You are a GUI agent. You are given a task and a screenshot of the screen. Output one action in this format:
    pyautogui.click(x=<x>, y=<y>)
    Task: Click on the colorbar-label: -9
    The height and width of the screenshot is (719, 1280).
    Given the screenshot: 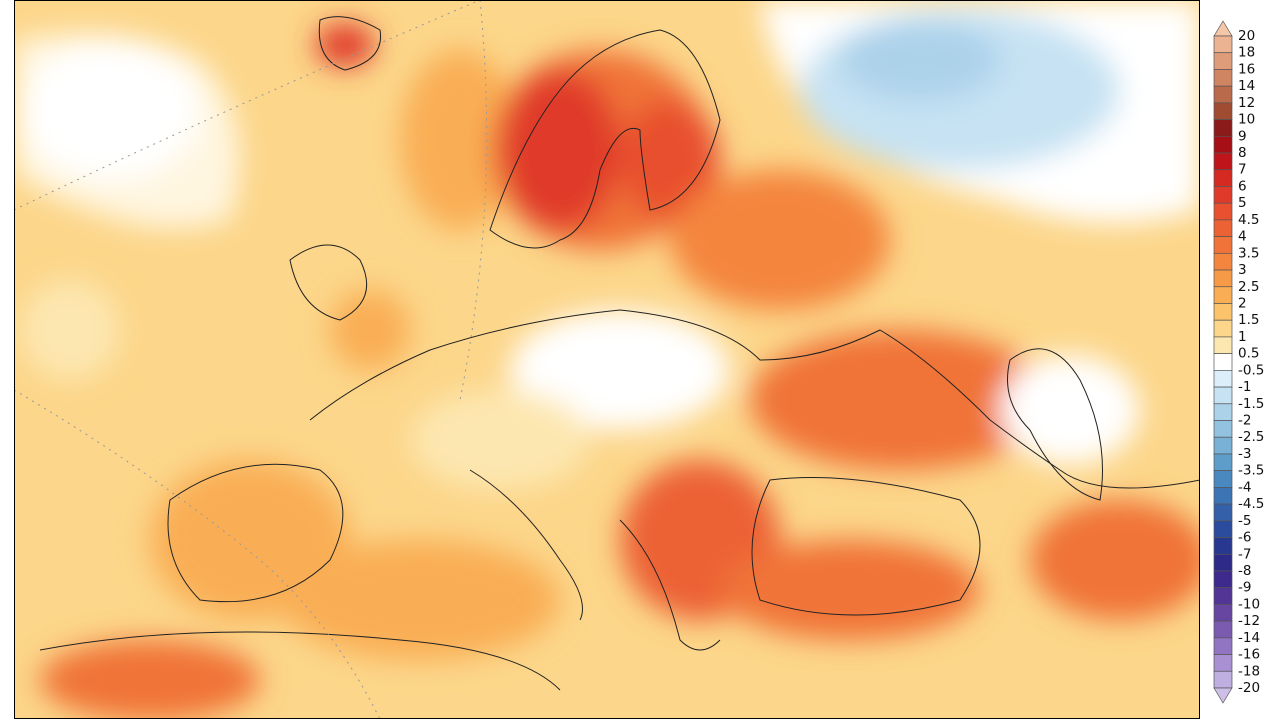 What is the action you would take?
    pyautogui.click(x=1244, y=588)
    